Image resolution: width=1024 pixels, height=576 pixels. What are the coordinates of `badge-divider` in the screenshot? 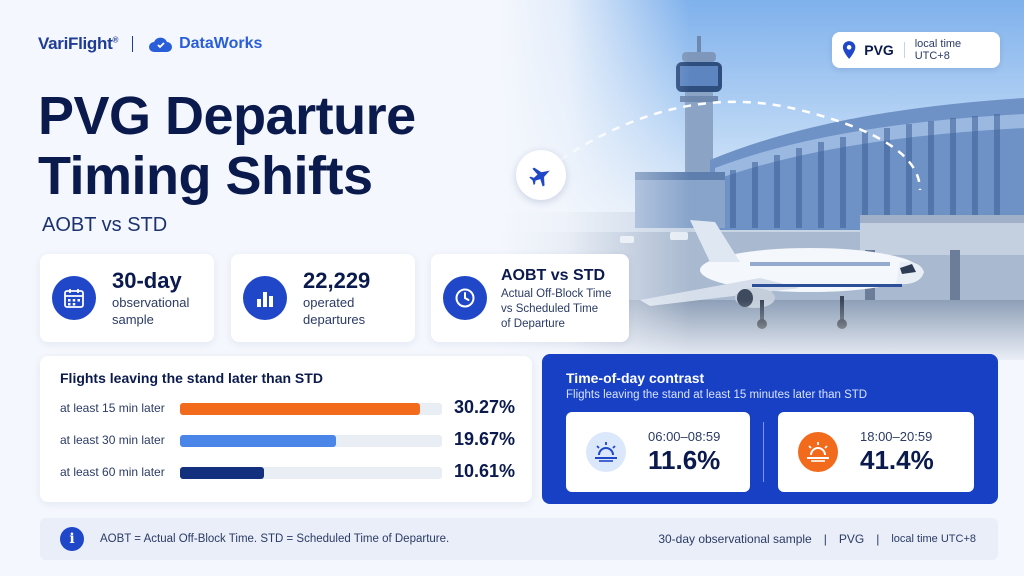 It's located at (904, 50).